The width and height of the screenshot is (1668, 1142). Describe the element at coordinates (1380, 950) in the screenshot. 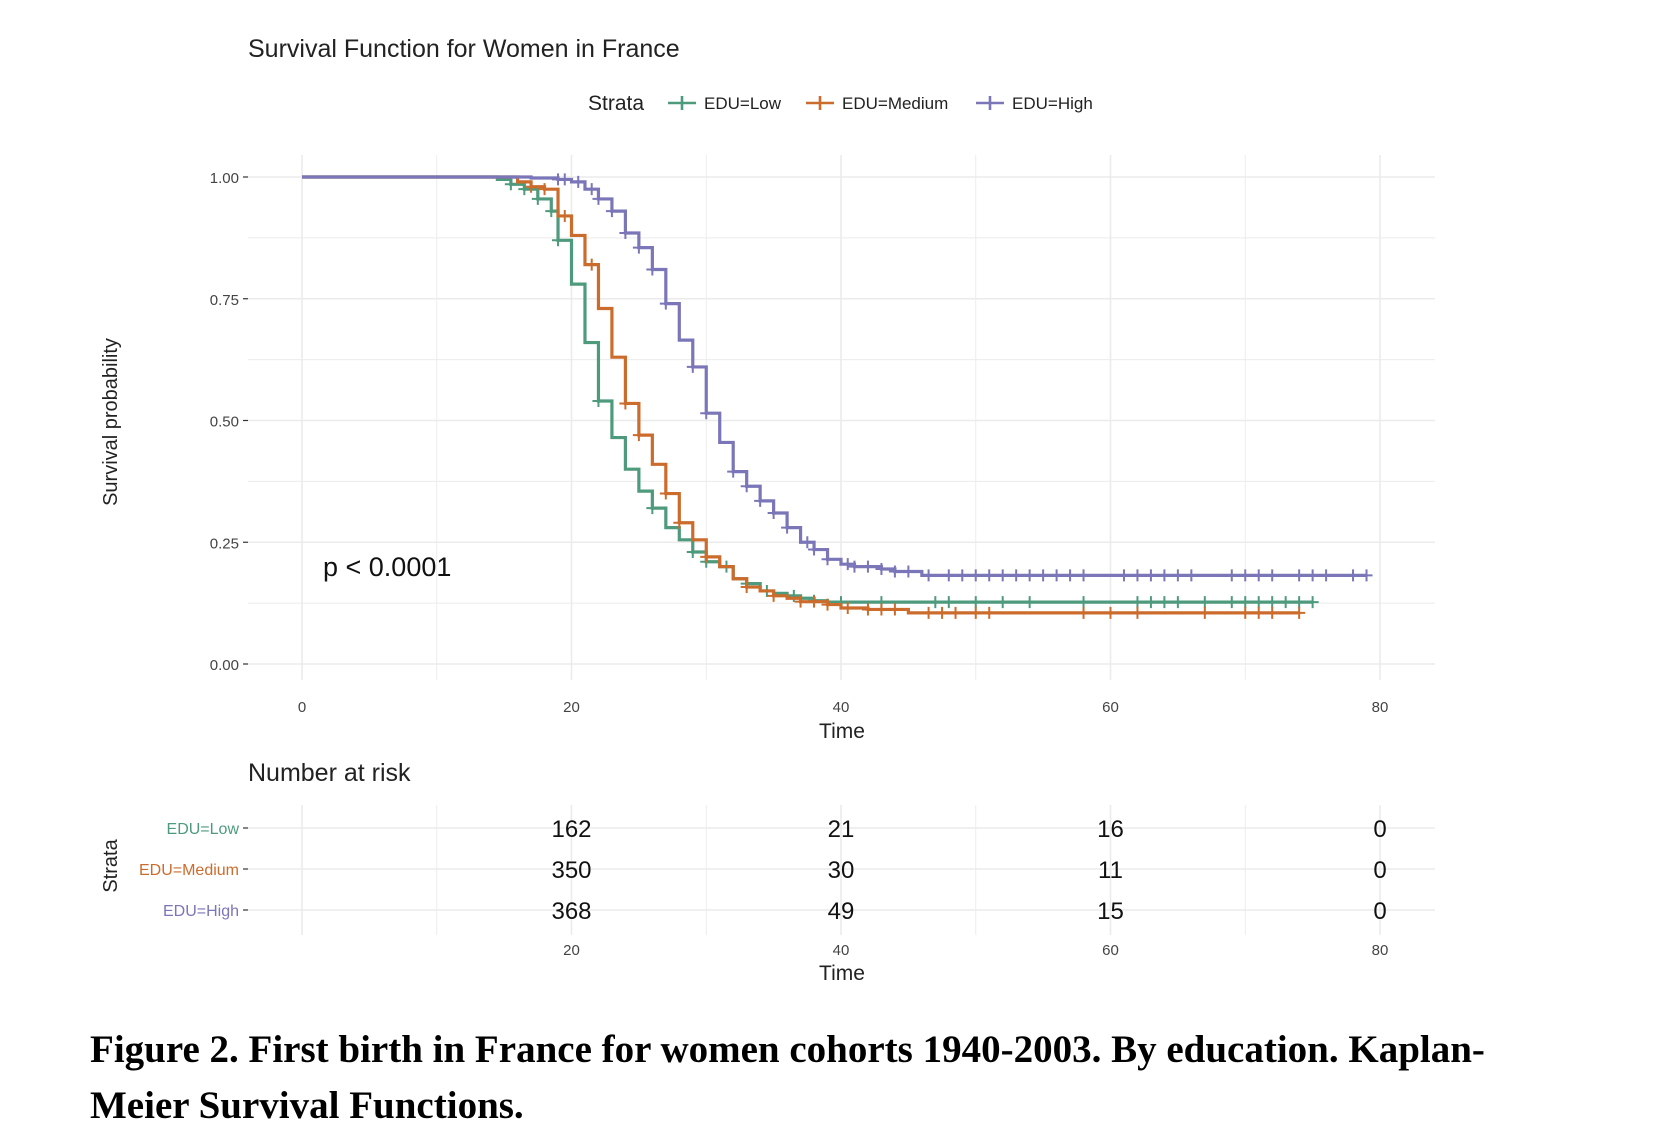

I see `risk-x-tick-label: 80` at that location.